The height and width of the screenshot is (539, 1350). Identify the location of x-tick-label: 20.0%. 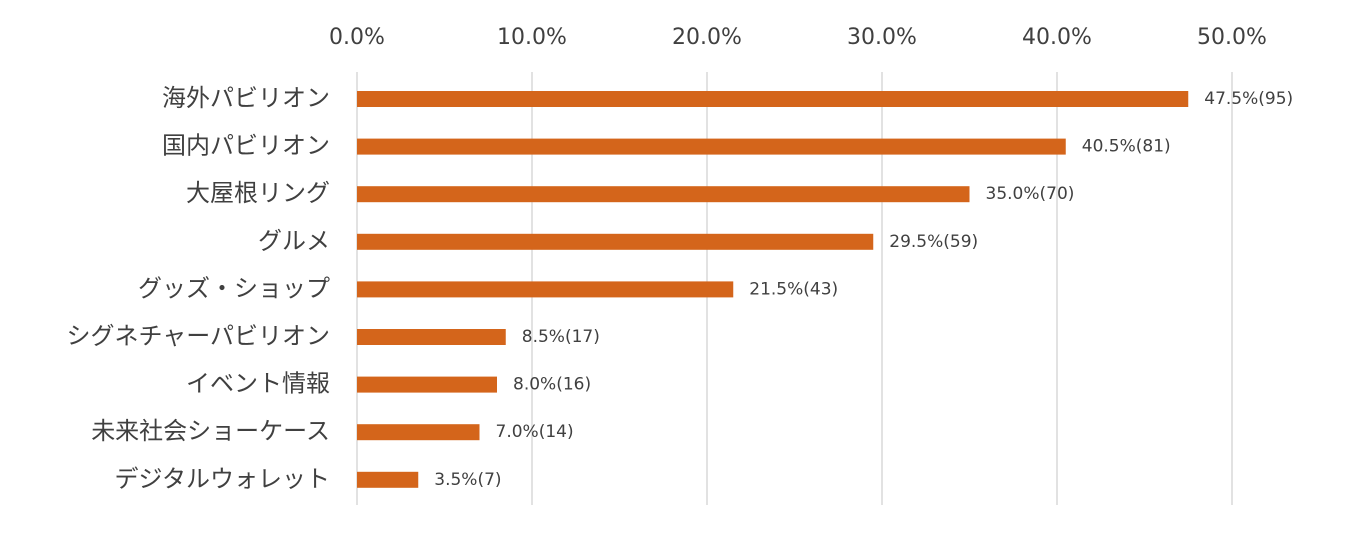
(707, 37).